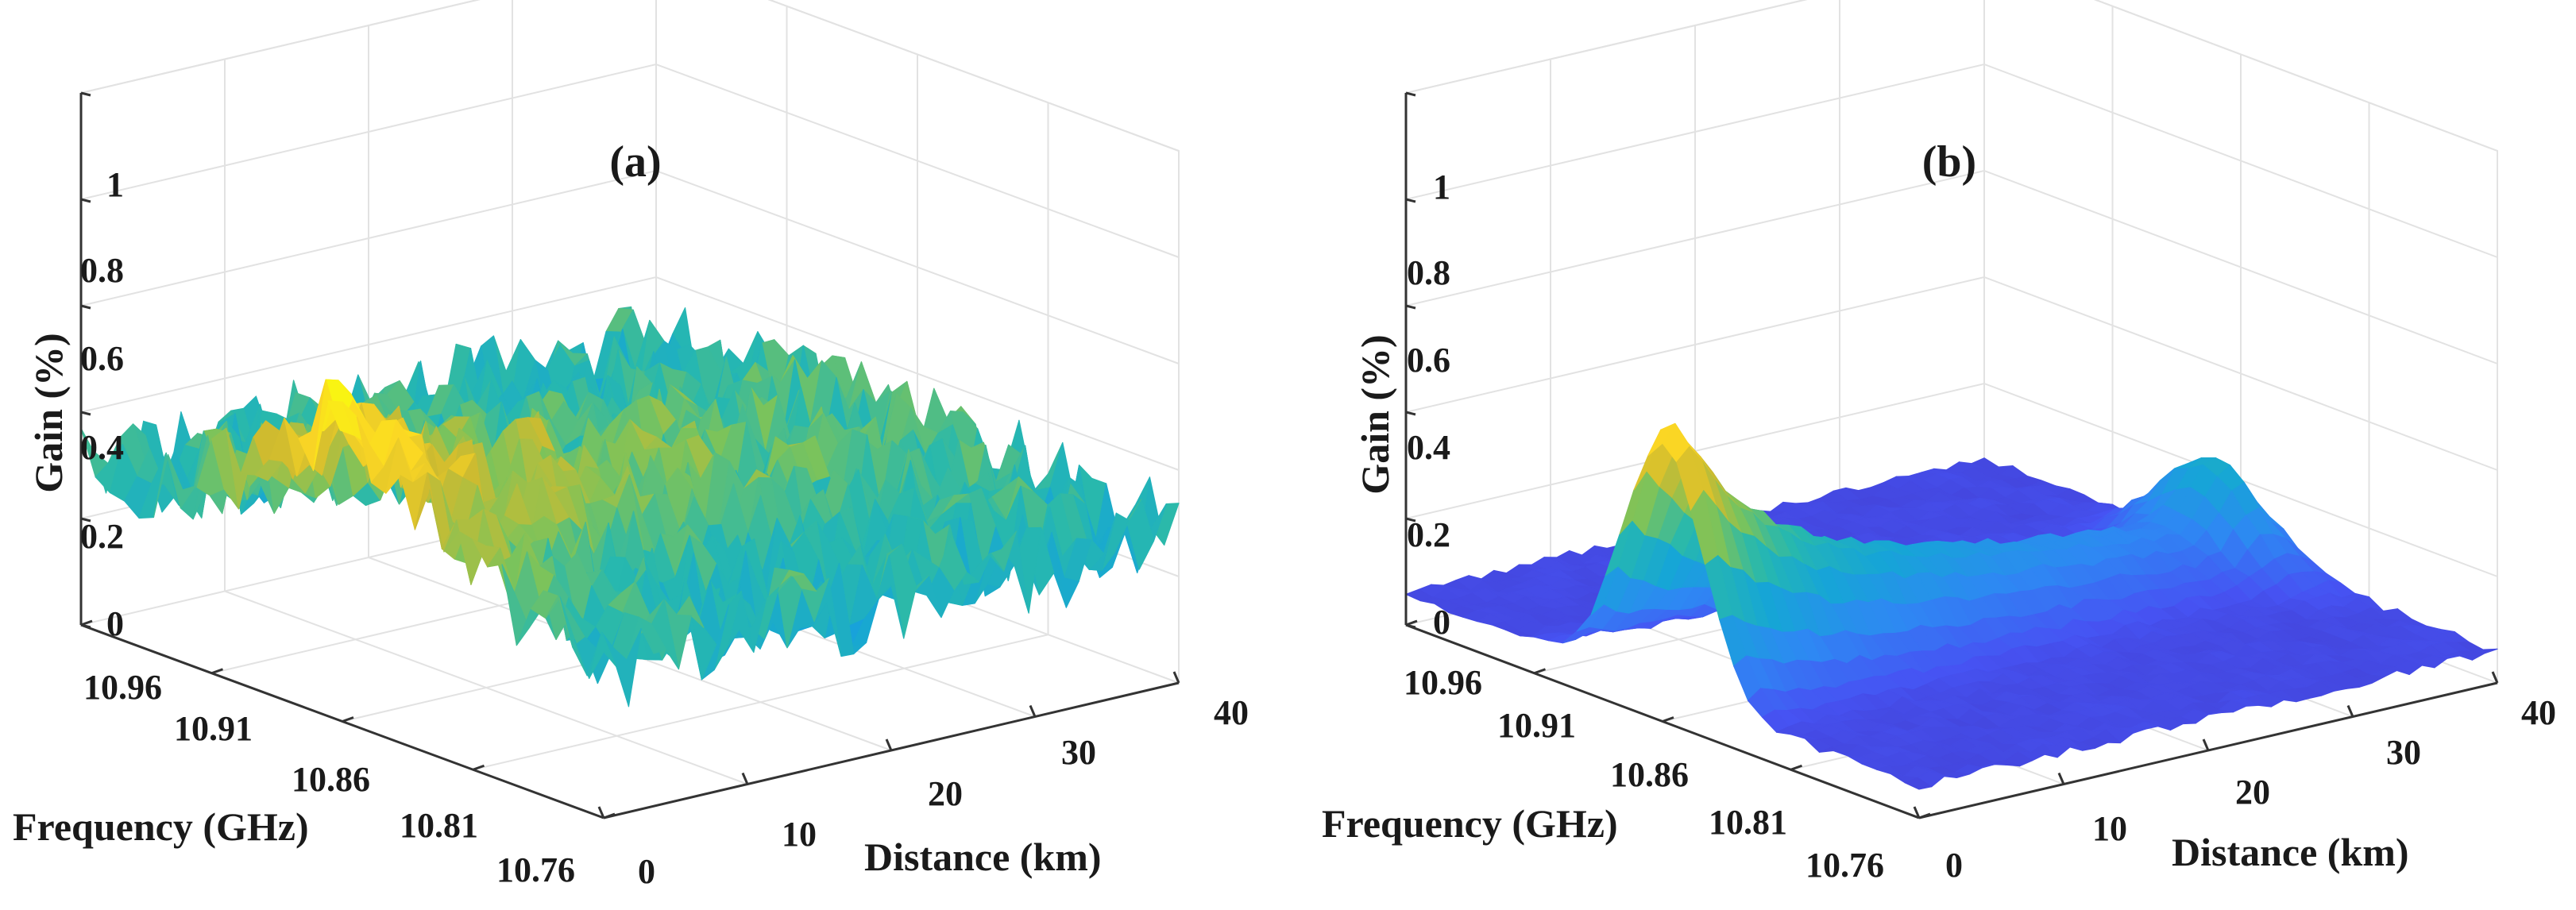  Describe the element at coordinates (1428, 447) in the screenshot. I see `panel-b-z-tick: 0.4` at that location.